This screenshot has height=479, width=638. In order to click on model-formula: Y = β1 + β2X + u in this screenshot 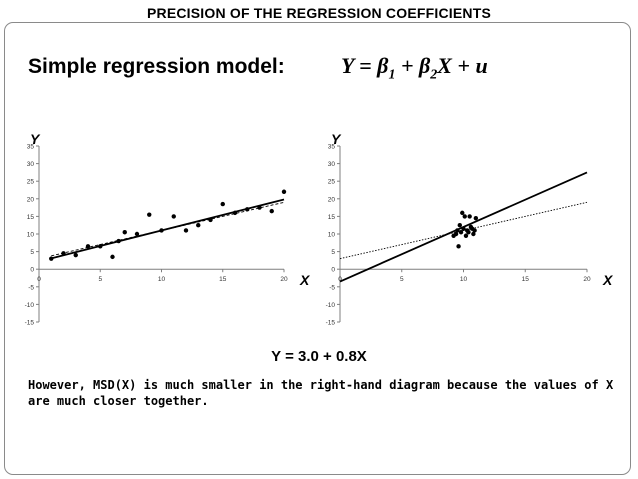, I will do `click(414, 68)`.